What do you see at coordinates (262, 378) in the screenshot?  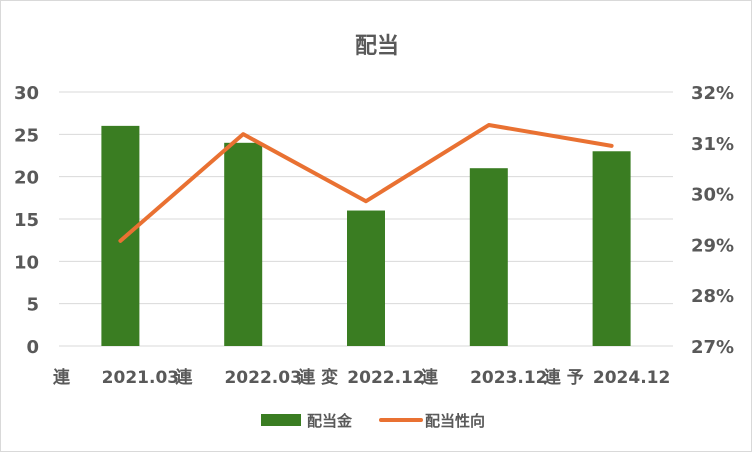 I see `x-axis-tick: 2022.03` at bounding box center [262, 378].